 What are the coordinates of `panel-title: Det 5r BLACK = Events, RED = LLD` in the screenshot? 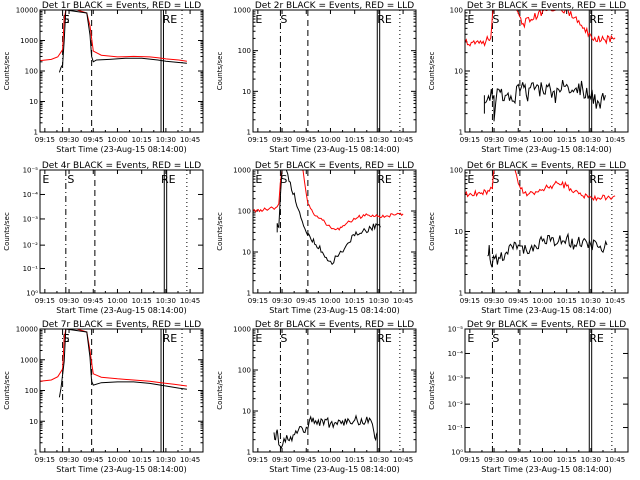 It's located at (334, 166).